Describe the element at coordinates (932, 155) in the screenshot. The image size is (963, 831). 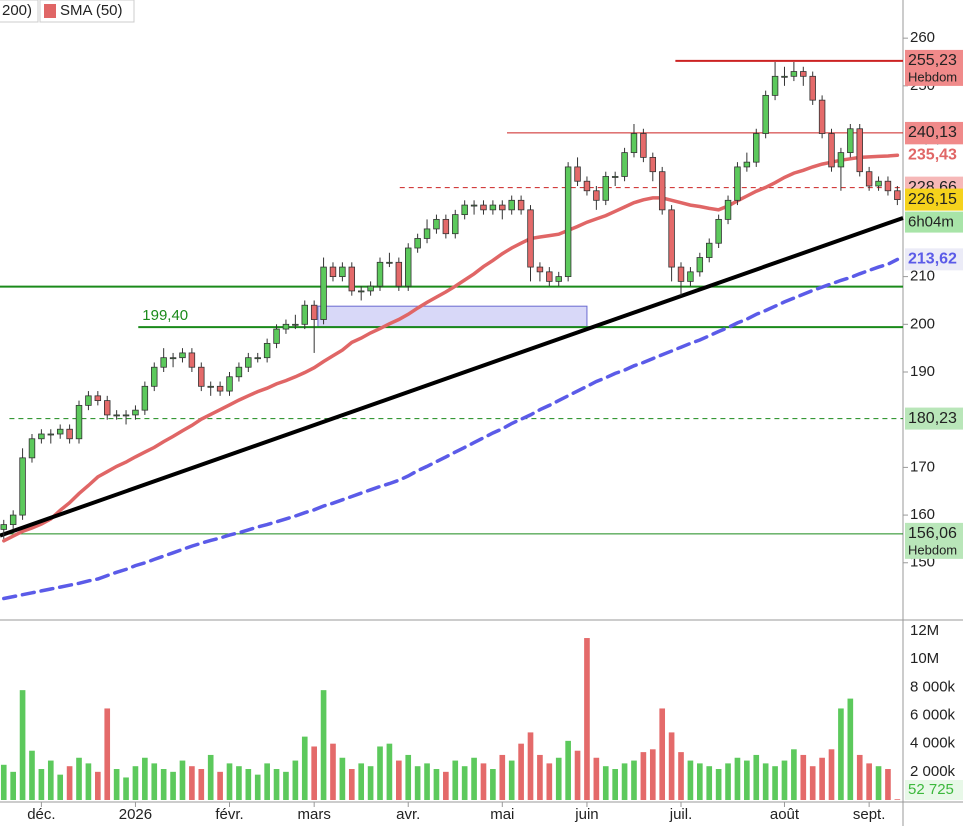
I see `price-label: 235,43` at that location.